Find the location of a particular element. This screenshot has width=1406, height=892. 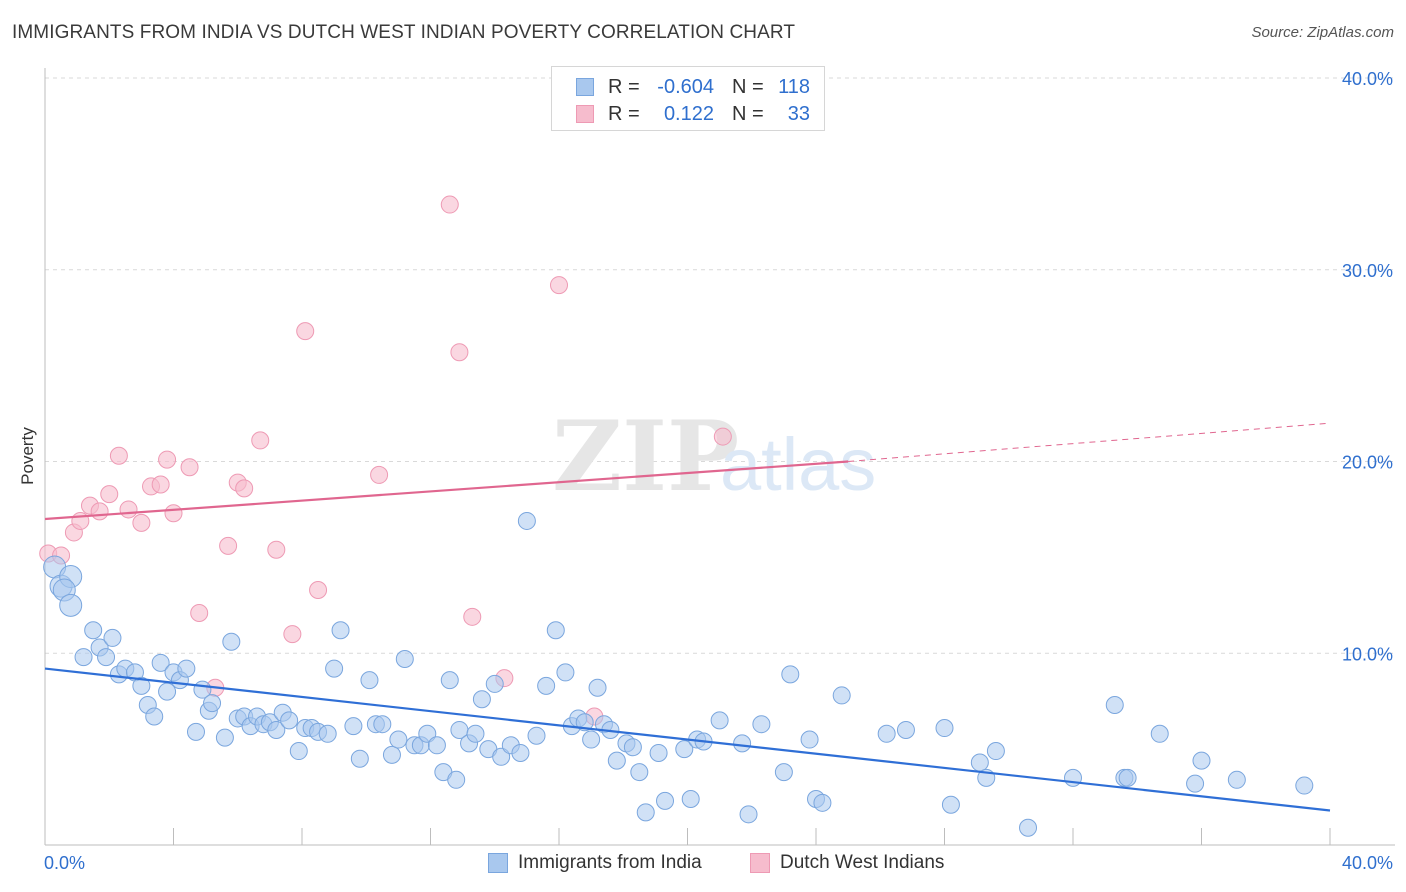

legend-row-india: R = -0.604 N = 118 is located at coordinates (693, 87).